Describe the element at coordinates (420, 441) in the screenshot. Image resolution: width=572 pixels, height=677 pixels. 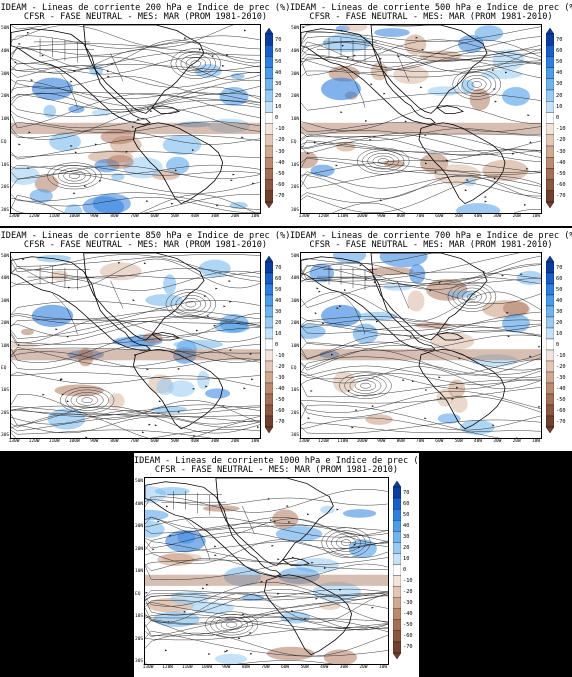
I see `longitude-label: 70W` at that location.